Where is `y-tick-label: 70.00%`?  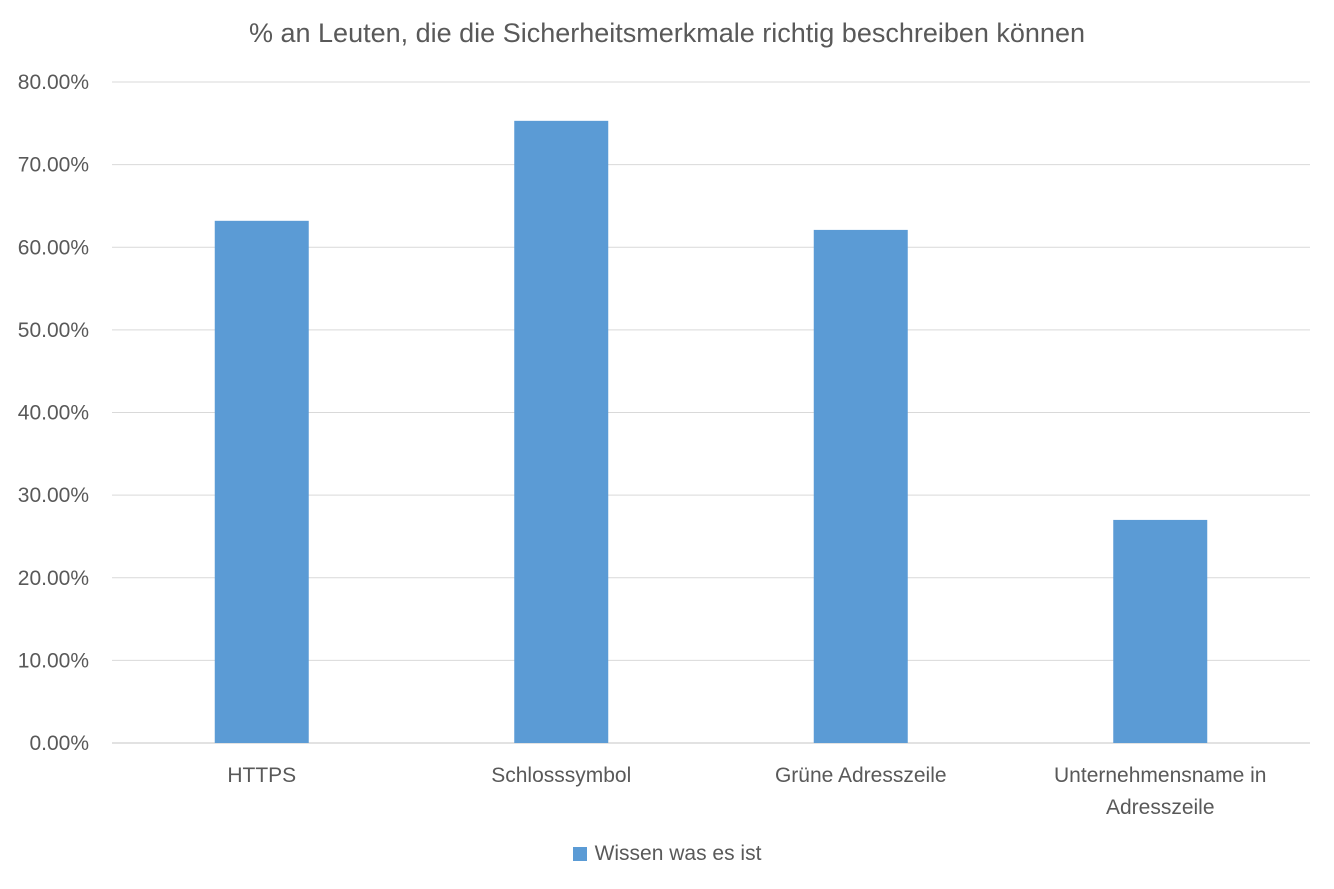 y-tick-label: 70.00% is located at coordinates (53, 165).